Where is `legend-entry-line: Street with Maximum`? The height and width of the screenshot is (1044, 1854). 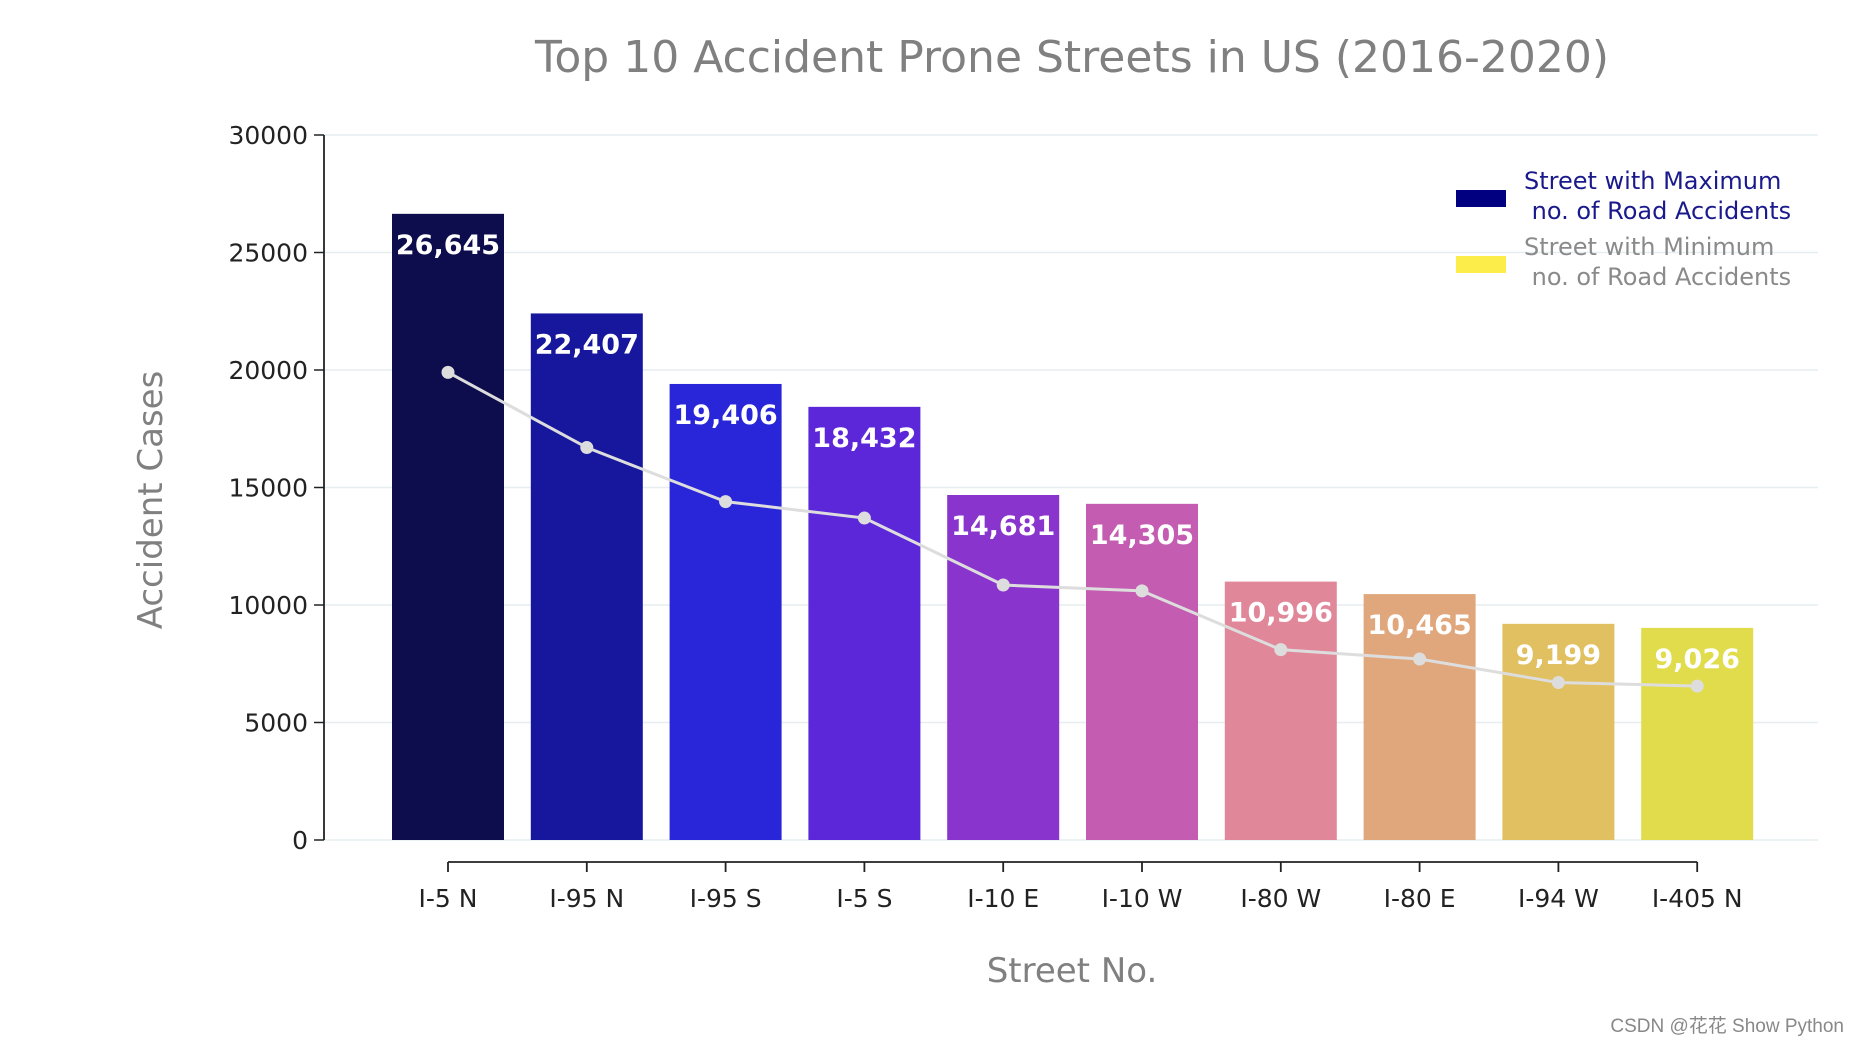 legend-entry-line: Street with Maximum is located at coordinates (1652, 181).